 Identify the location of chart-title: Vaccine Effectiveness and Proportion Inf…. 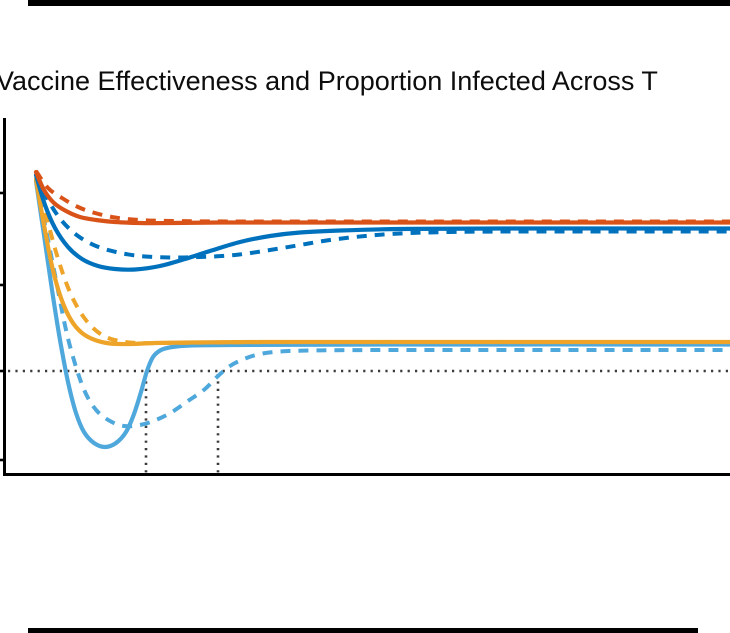
(329, 81).